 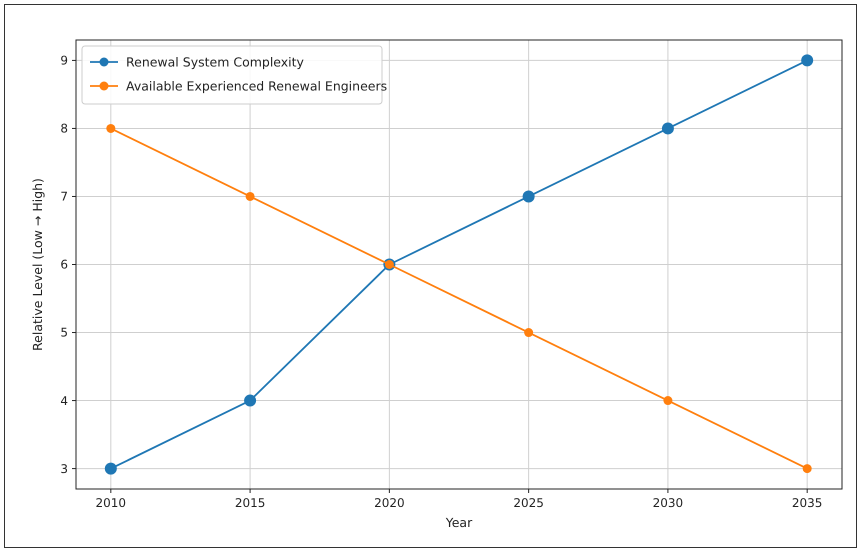 I want to click on y-tick-label: 6, so click(x=64, y=265).